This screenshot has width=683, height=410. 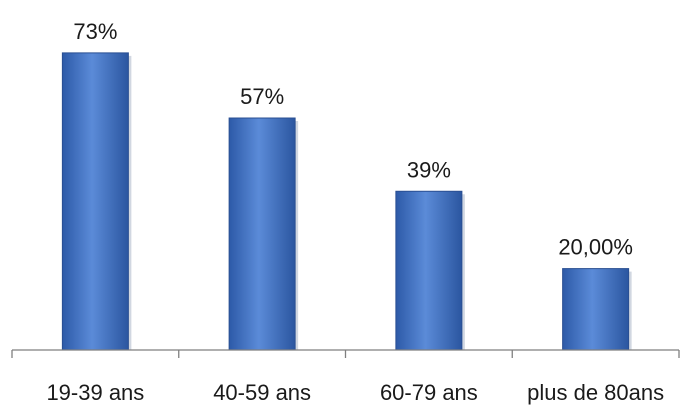 What do you see at coordinates (262, 234) in the screenshot?
I see `bar-40-59-ans` at bounding box center [262, 234].